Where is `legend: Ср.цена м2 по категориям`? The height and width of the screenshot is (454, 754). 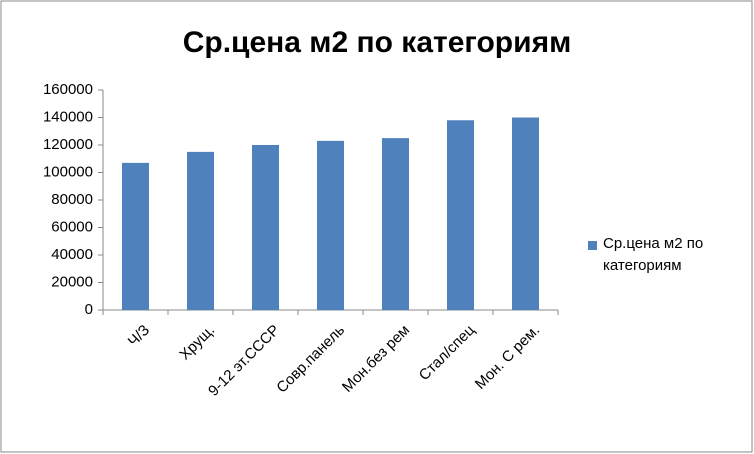
legend: Ср.цена м2 по категориям is located at coordinates (663, 256).